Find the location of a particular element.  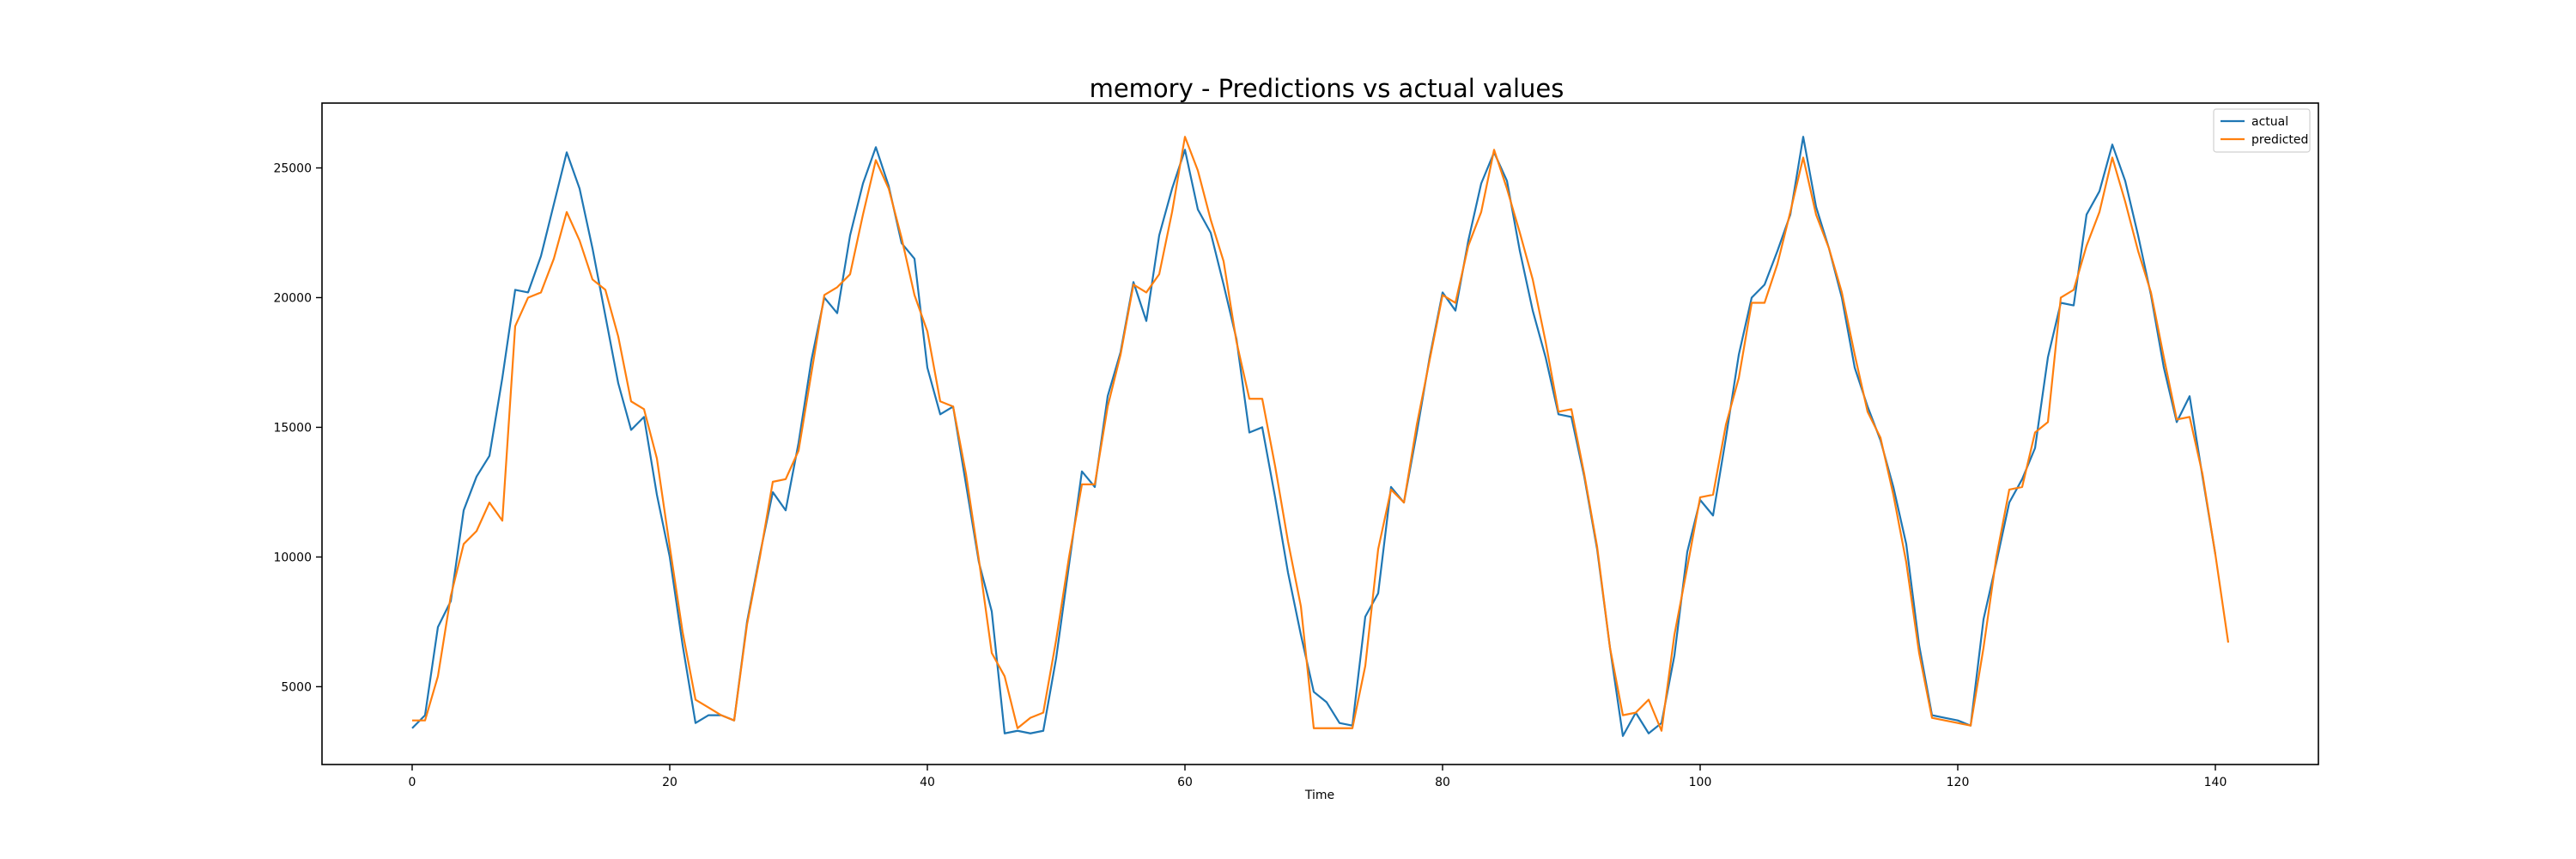

legend: actual predicted is located at coordinates (2262, 130).